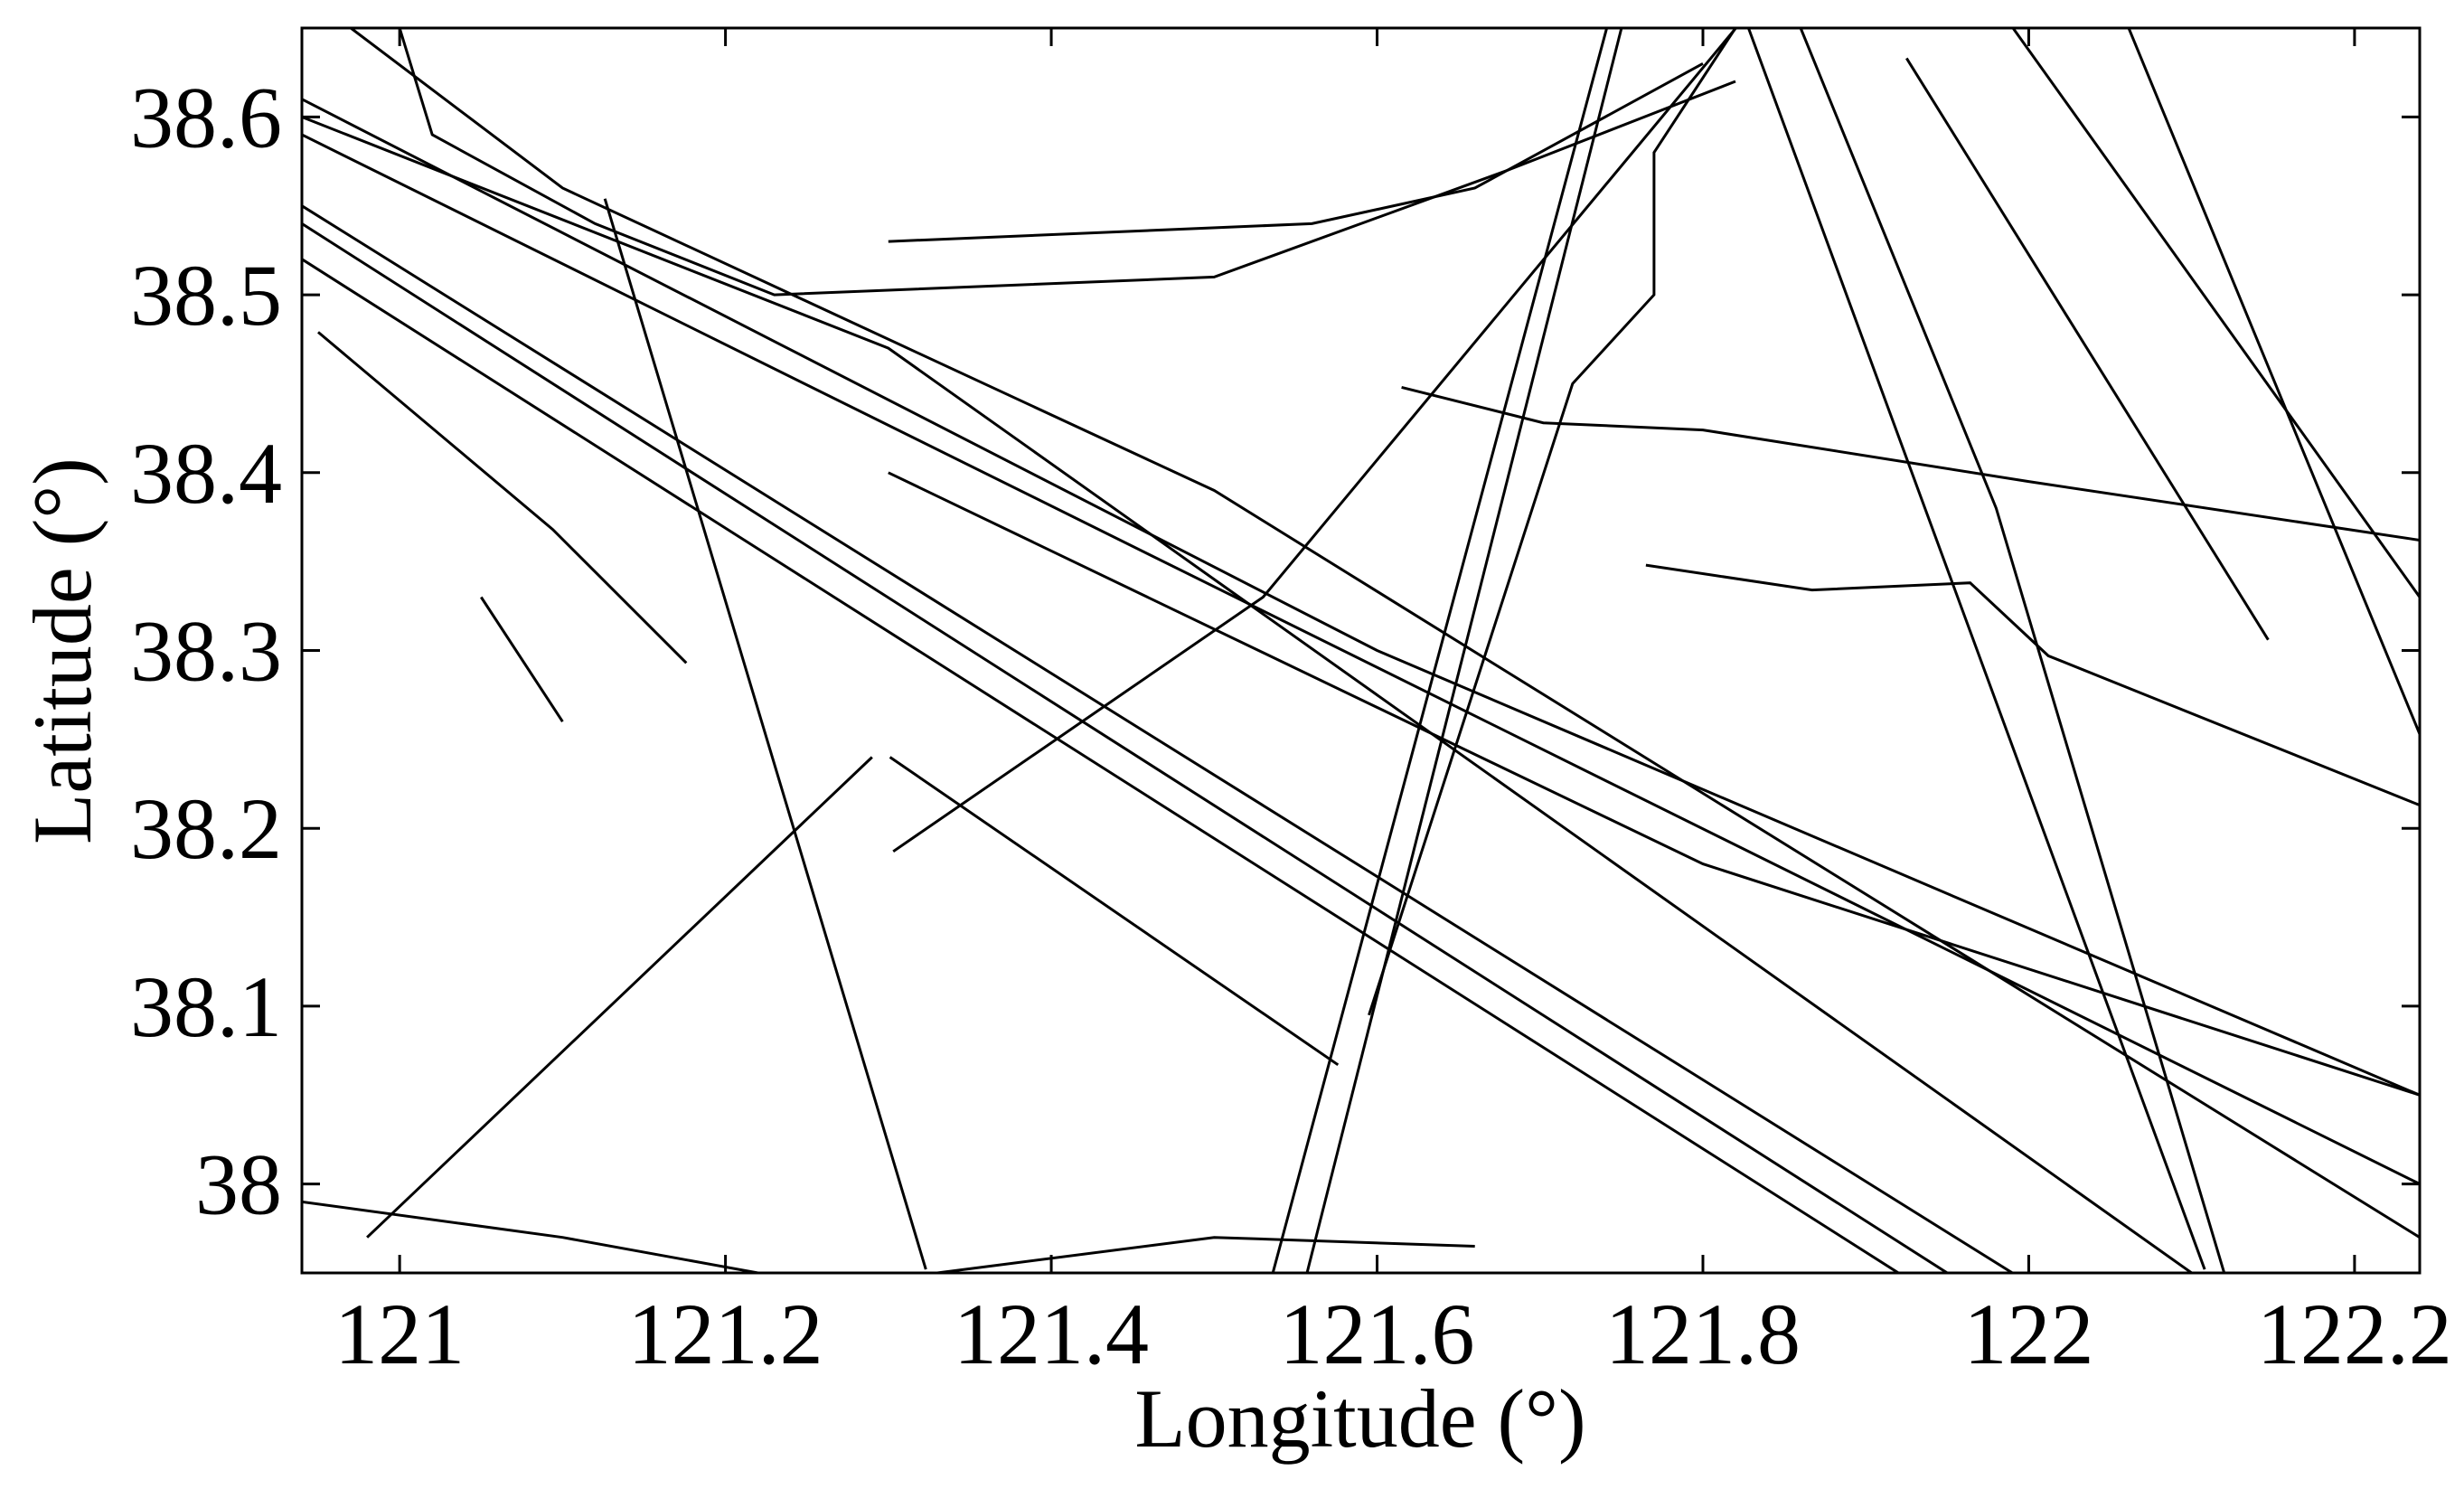 This screenshot has height=1489, width=2464. Describe the element at coordinates (2354, 1334) in the screenshot. I see `x-tick-label: 122.2` at that location.